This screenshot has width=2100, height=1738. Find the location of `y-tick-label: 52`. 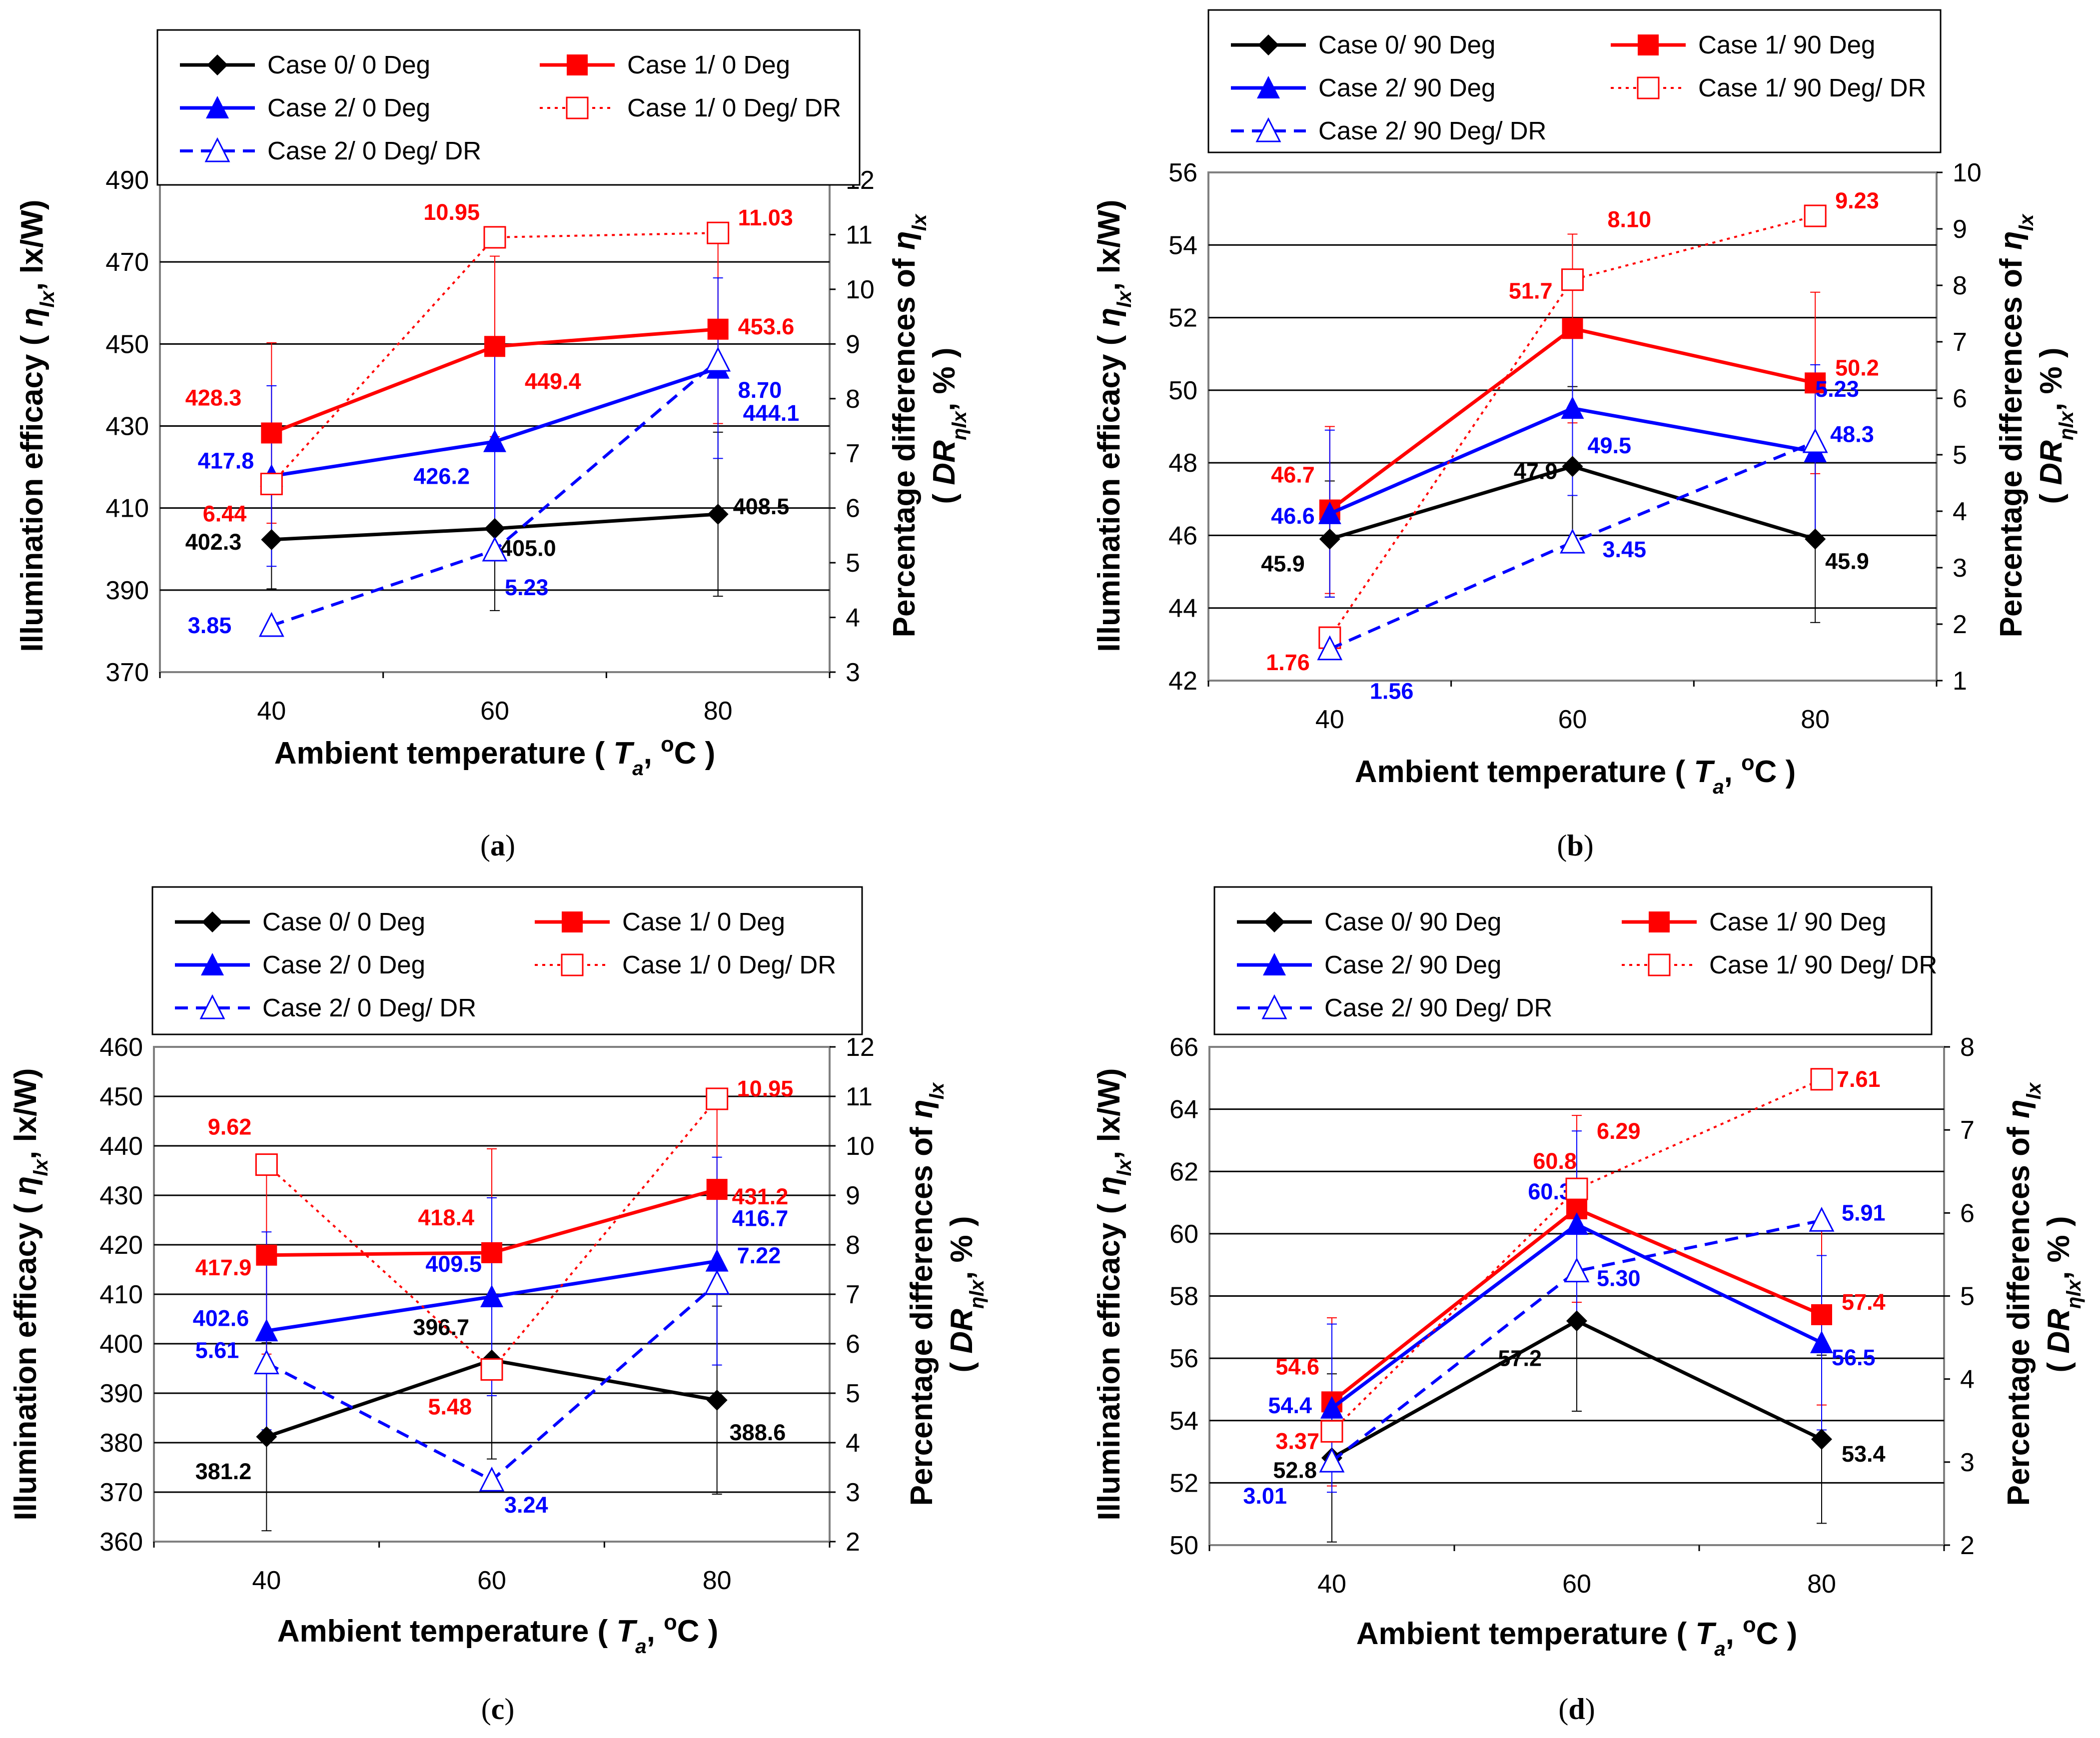

y-tick-label: 52 is located at coordinates (1182, 319).